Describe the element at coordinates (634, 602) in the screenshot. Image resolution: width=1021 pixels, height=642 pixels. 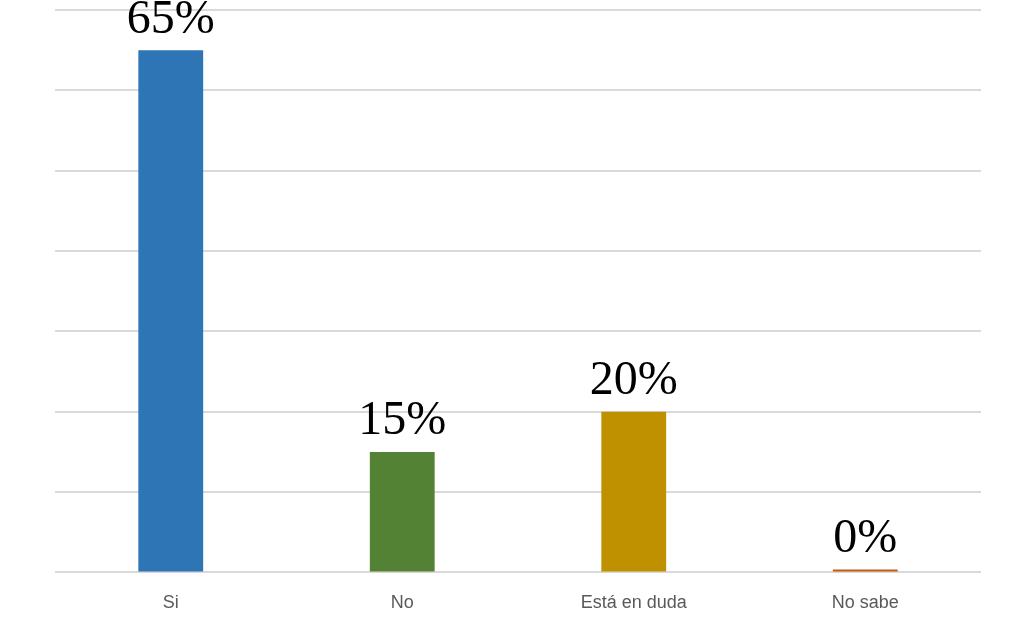
I see `x-tick-label: Está en duda` at that location.